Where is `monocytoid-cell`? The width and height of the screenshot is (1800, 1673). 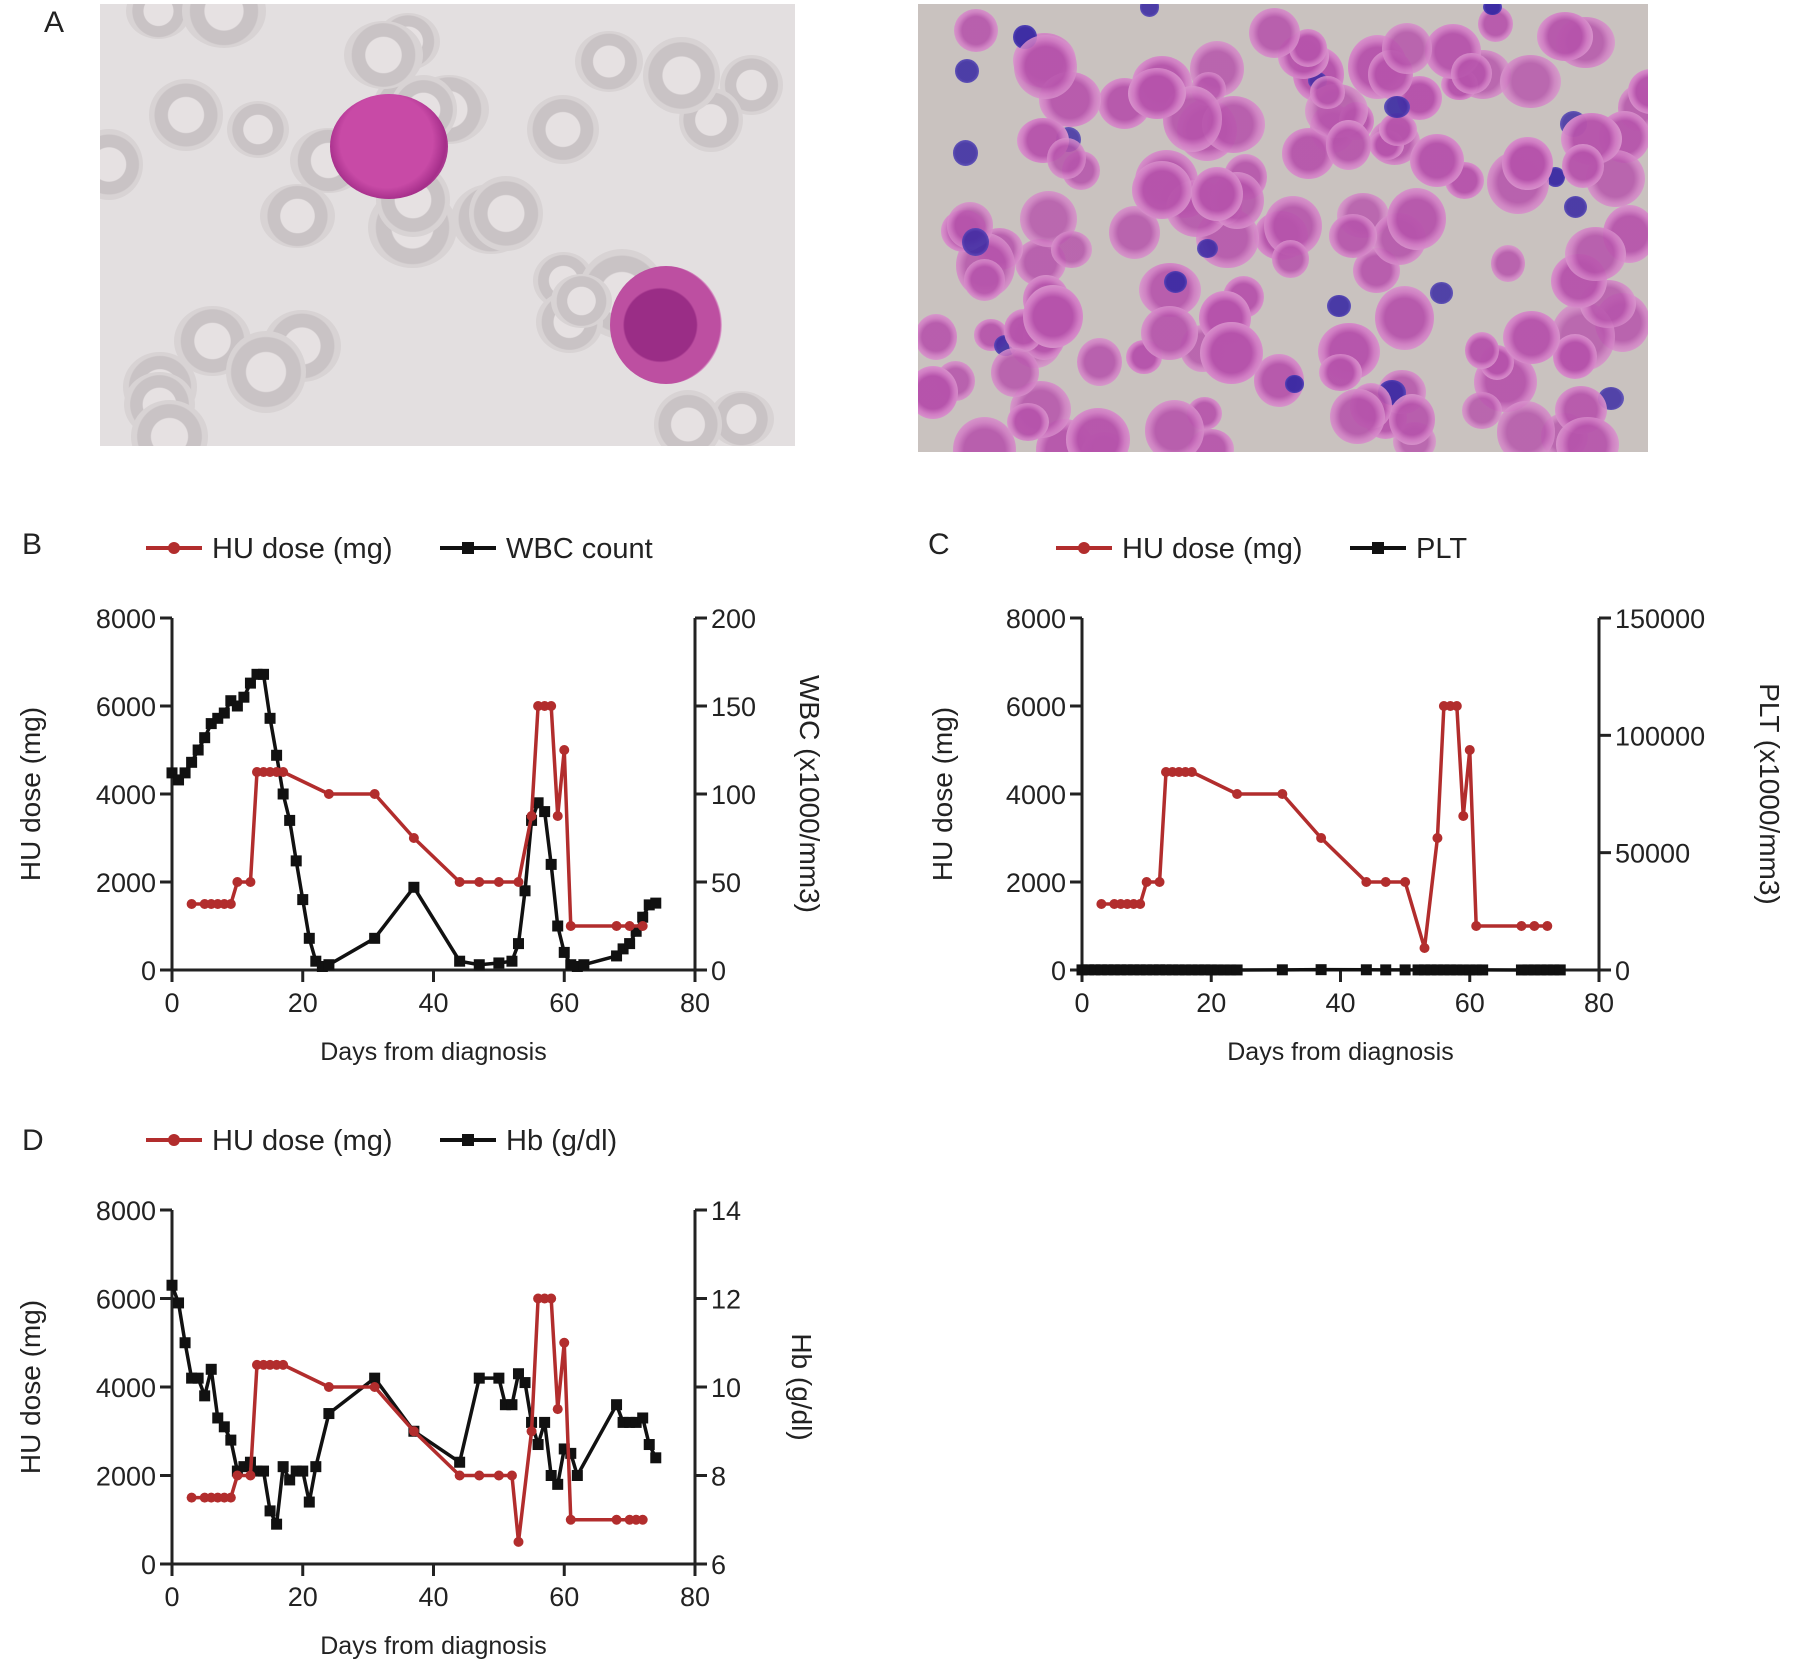
monocytoid-cell is located at coordinates (666, 325).